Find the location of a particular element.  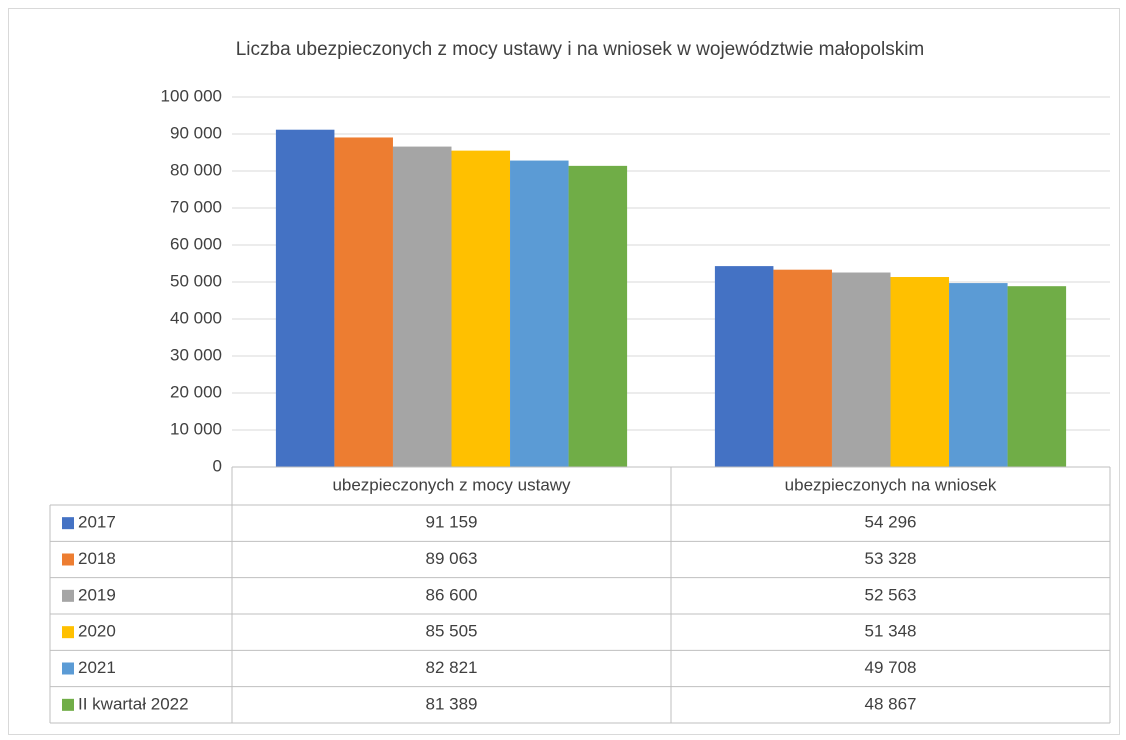

y-tick-label: 0 is located at coordinates (217, 465).